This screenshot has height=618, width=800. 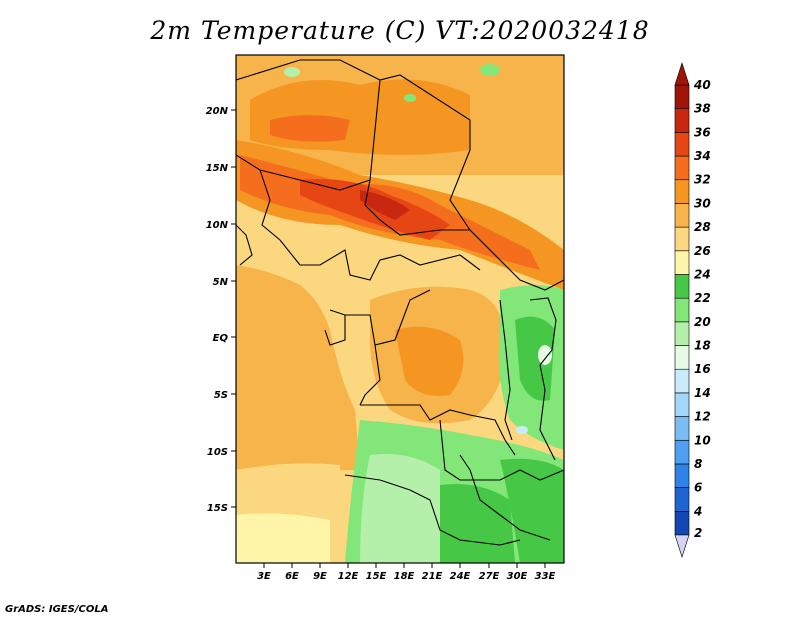 I want to click on map-title: 2m Temperature (C) VT:2020032418, so click(x=400, y=30).